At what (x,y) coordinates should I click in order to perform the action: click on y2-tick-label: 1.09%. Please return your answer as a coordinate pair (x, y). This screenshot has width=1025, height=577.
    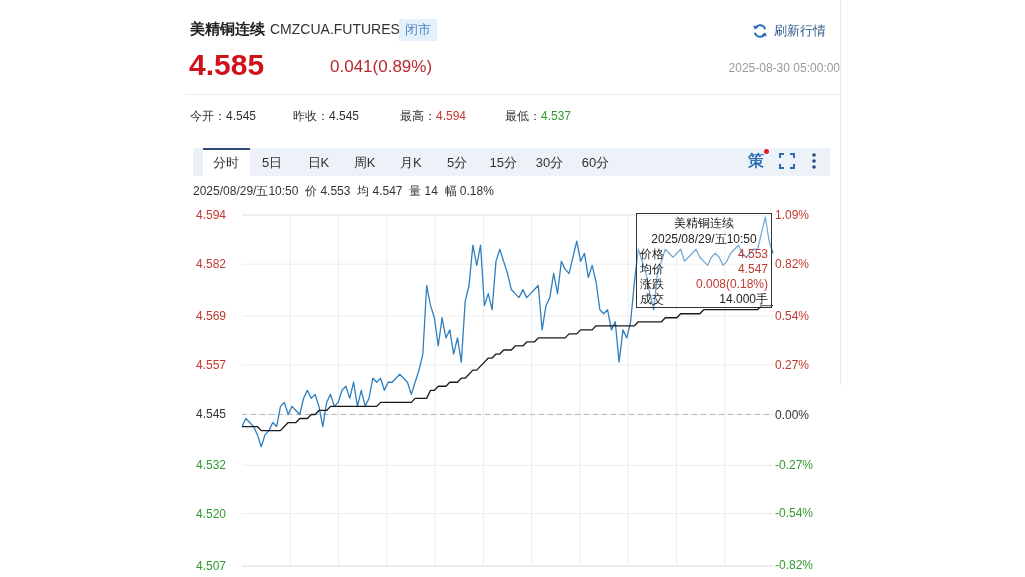
    Looking at the image, I should click on (792, 215).